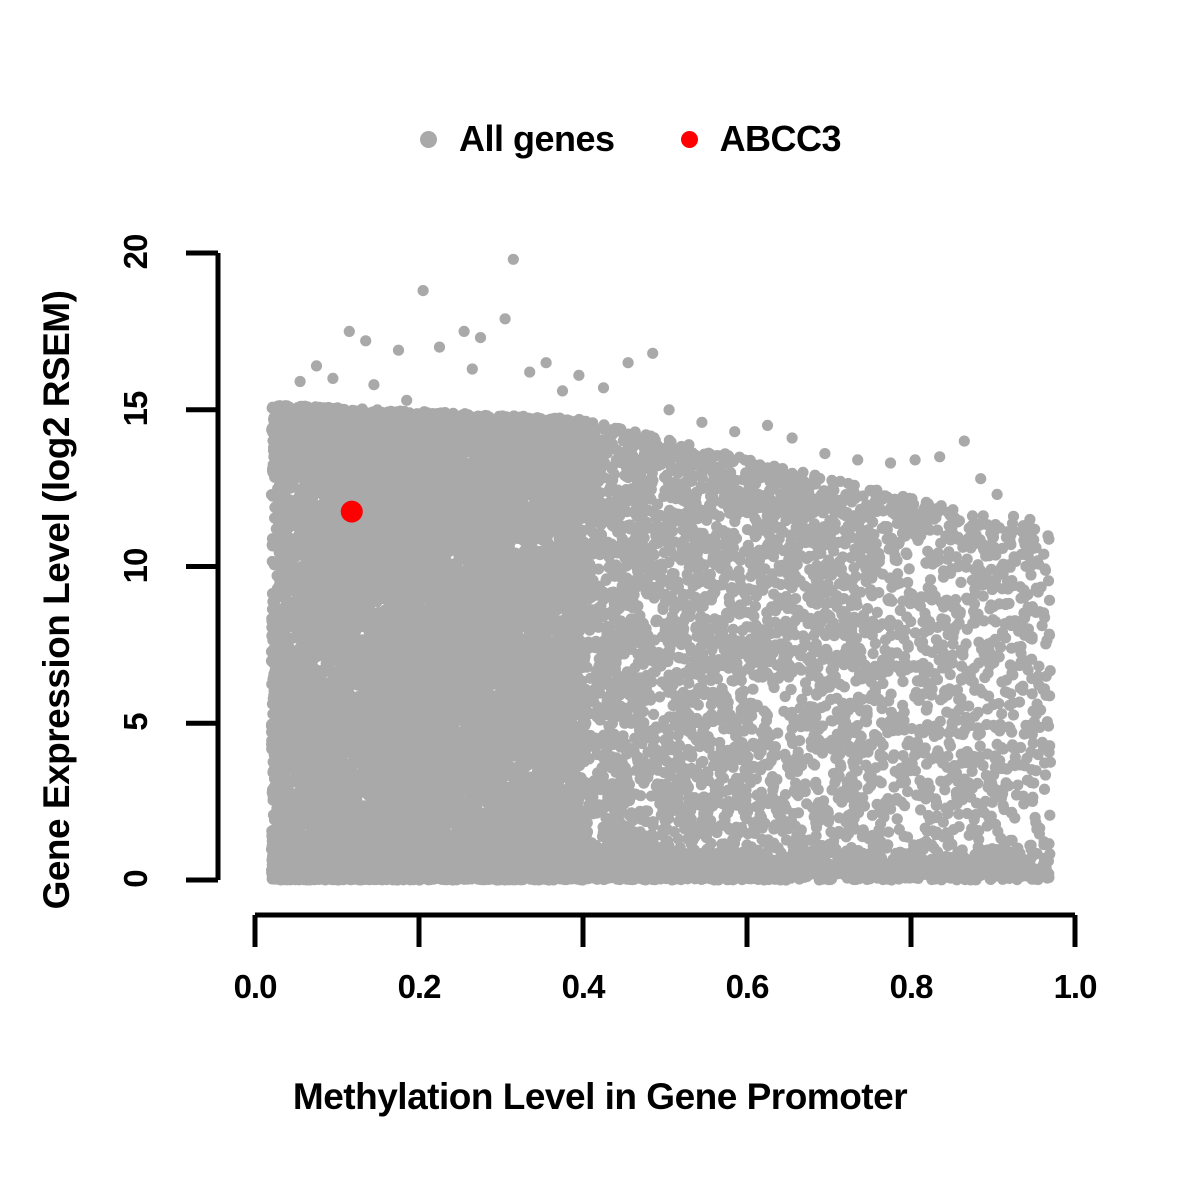  I want to click on y-tick-label: 10, so click(135, 565).